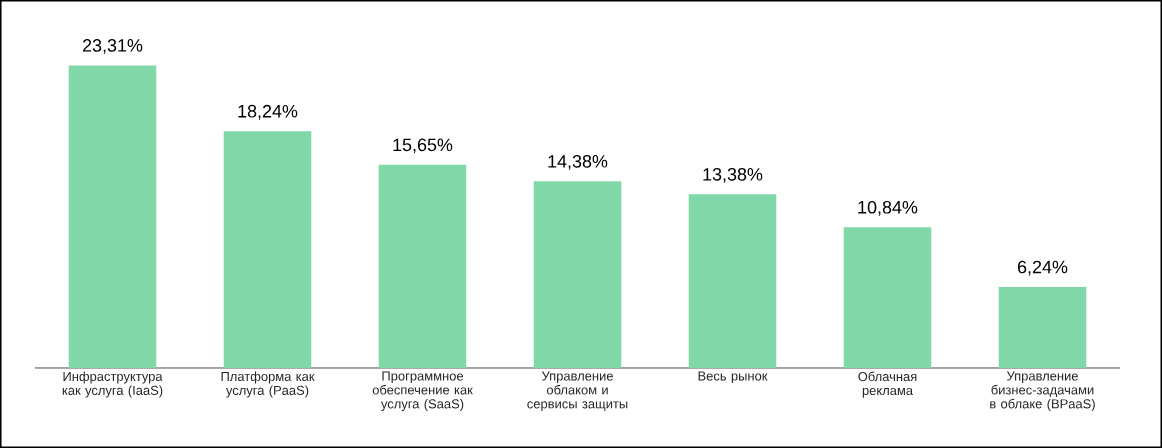  I want to click on data-label: 10,84%, so click(888, 208).